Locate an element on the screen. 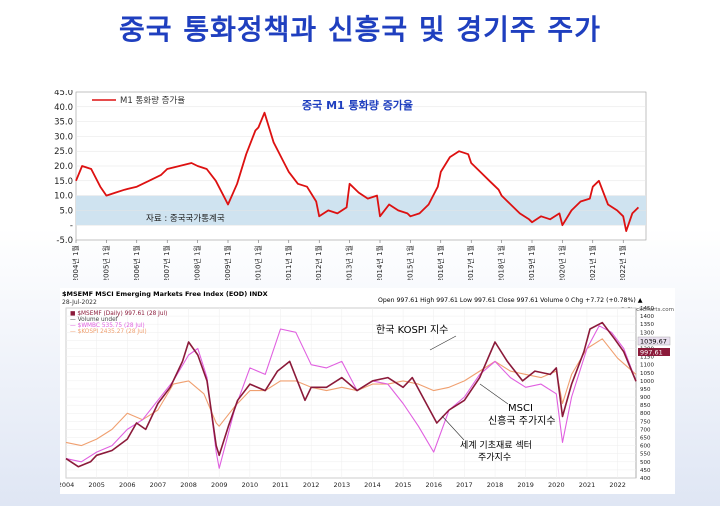  y-tick-label: 40.0 is located at coordinates (63, 108).